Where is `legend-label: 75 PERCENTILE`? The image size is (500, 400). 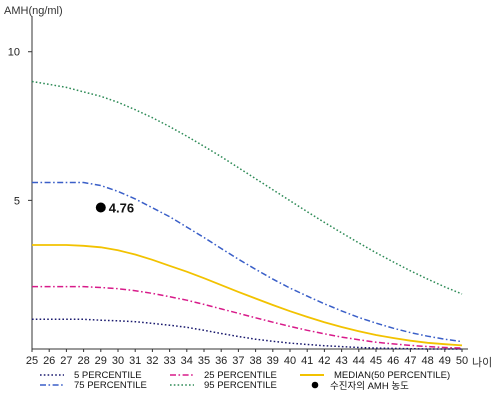 legend-label: 75 PERCENTILE is located at coordinates (110, 385).